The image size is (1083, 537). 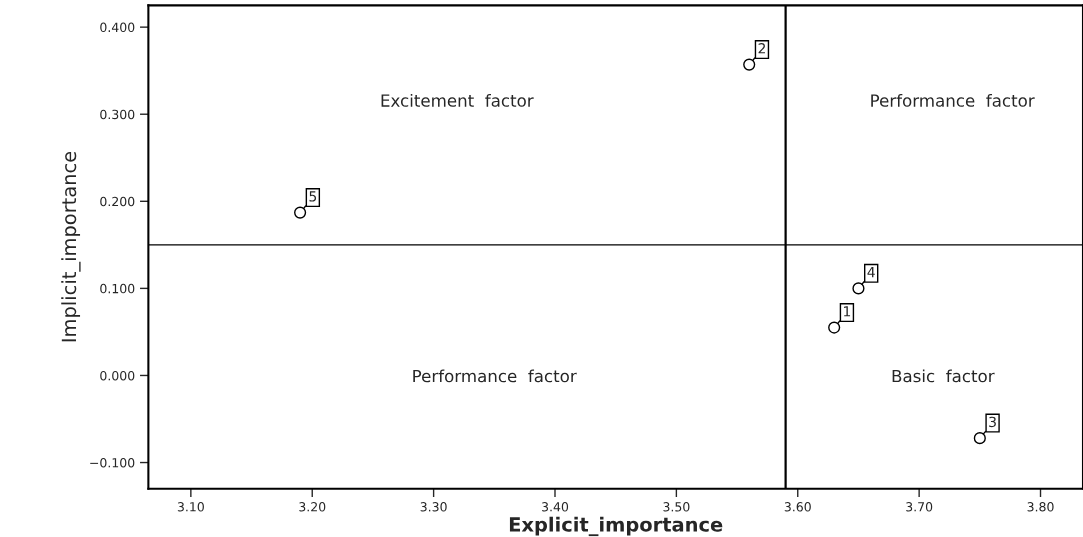 I want to click on annotation: Basic factor, so click(x=943, y=376).